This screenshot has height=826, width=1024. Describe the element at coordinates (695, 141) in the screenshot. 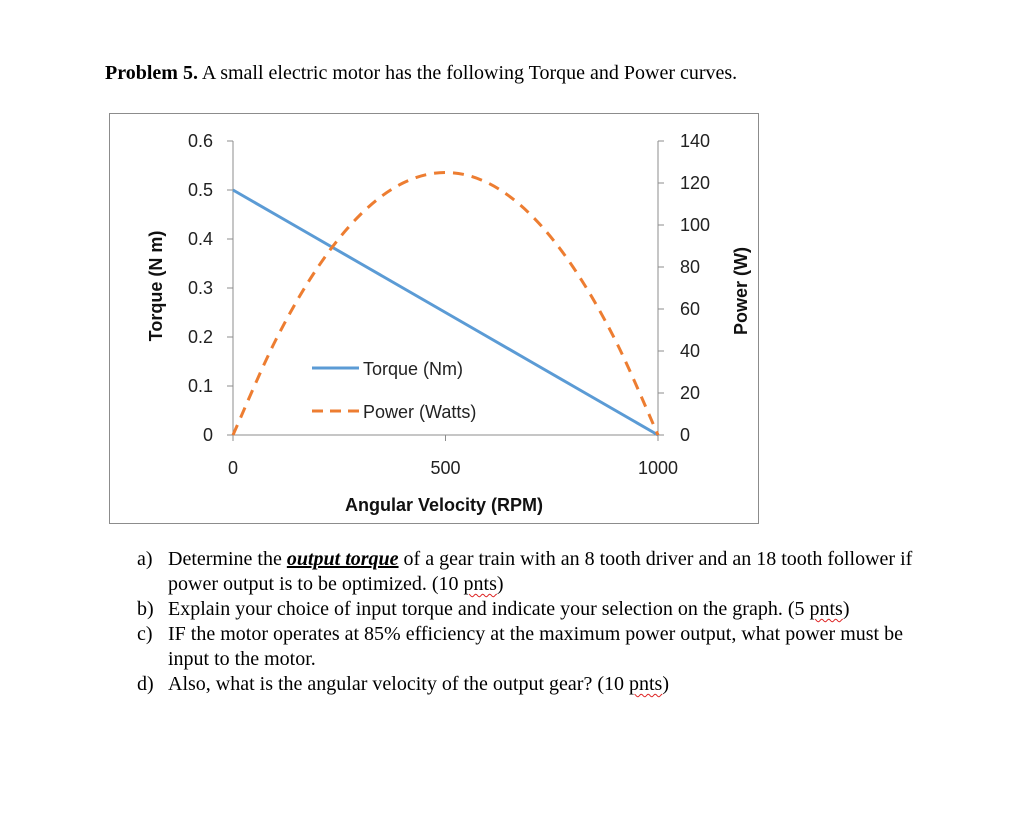

I see `y2-tick-label: 140` at that location.